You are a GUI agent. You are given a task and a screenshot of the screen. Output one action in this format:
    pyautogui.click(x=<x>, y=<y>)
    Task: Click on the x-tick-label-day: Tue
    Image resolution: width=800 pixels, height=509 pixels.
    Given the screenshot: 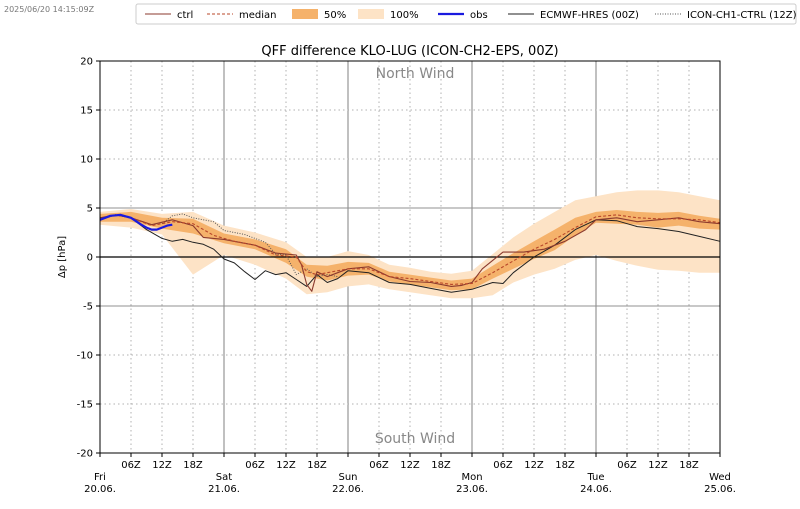 What is the action you would take?
    pyautogui.click(x=595, y=477)
    